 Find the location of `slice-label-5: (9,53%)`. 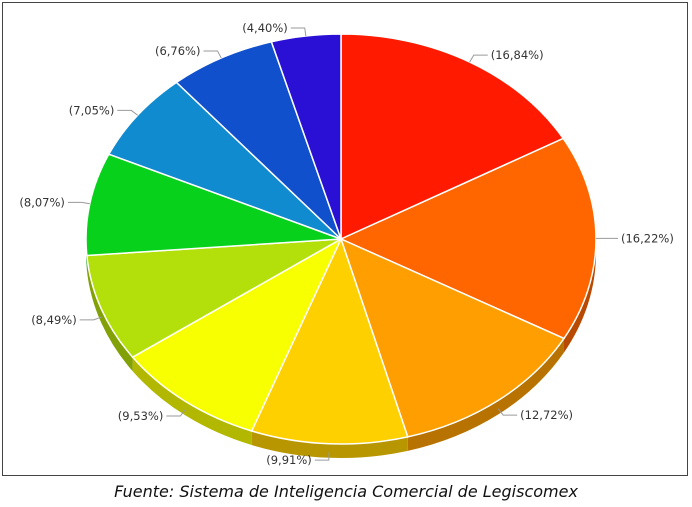

slice-label-5: (9,53%) is located at coordinates (141, 416).